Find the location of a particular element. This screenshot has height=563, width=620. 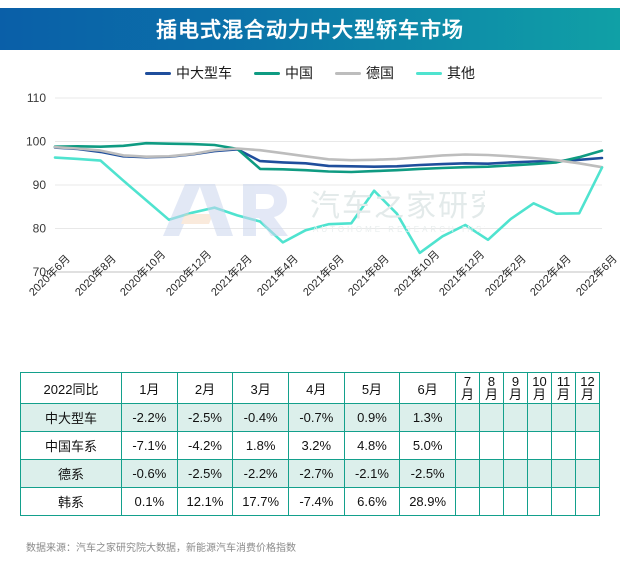

table-cell: 17.7% is located at coordinates (260, 501).